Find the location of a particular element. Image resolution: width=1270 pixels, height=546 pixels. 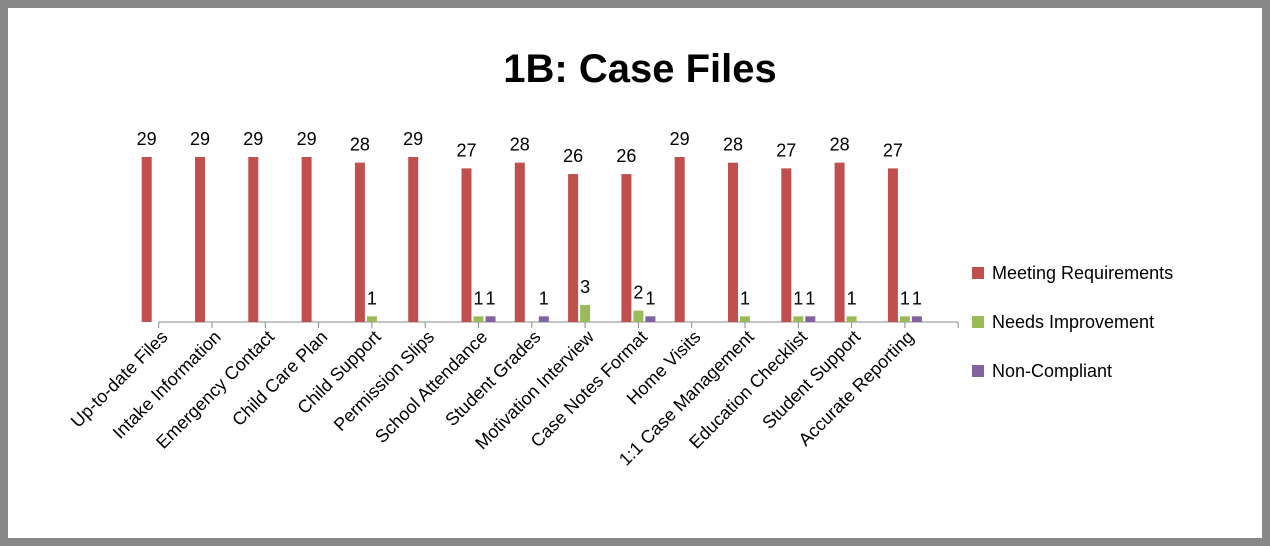

data-label: 2 is located at coordinates (638, 293).